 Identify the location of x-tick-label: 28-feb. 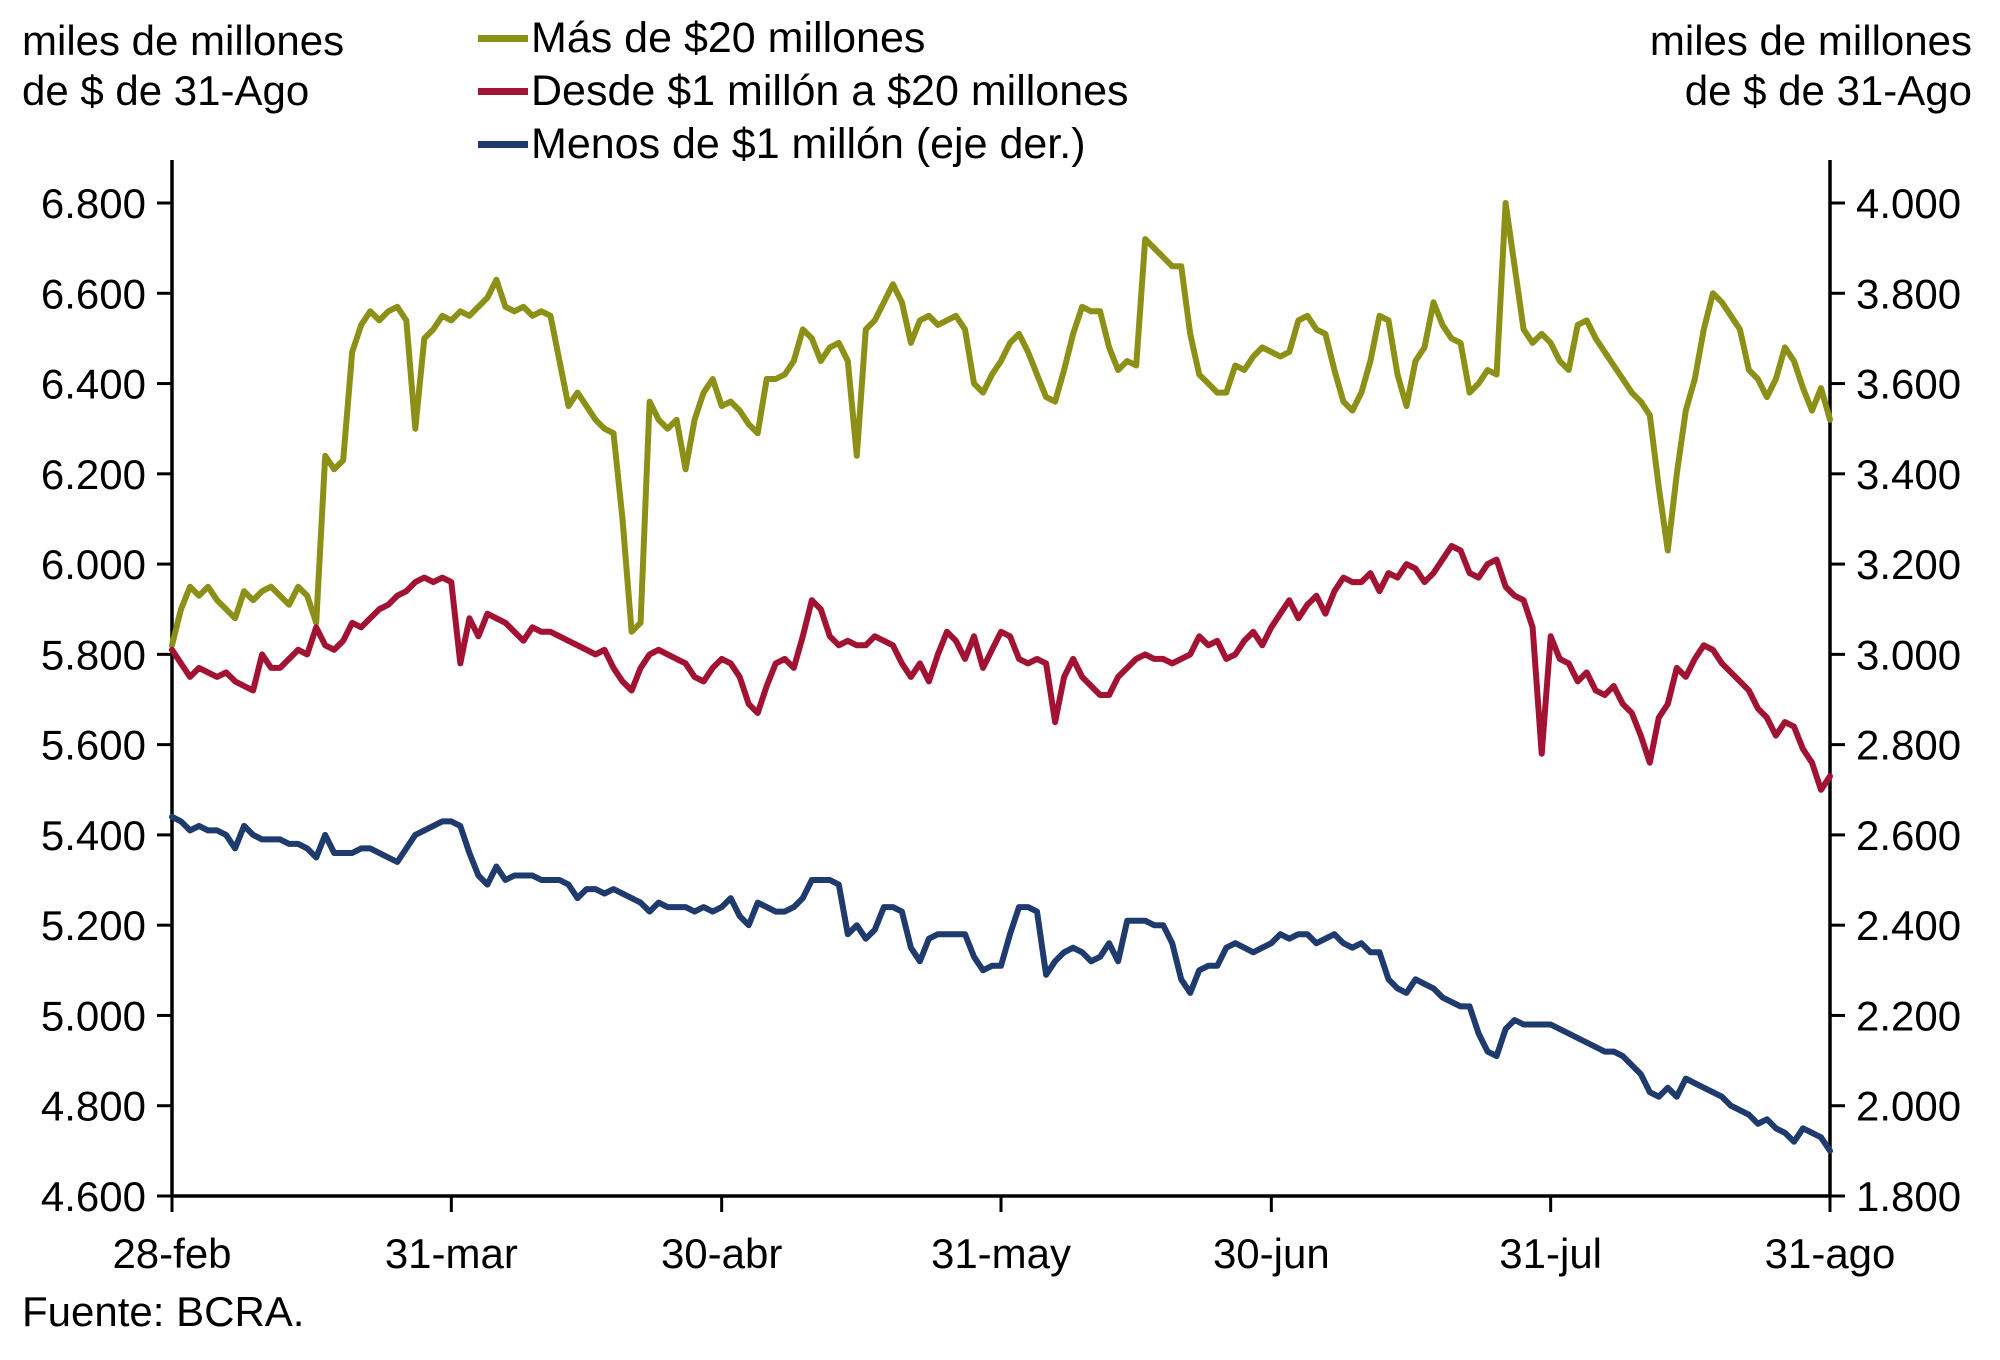
(171, 1253).